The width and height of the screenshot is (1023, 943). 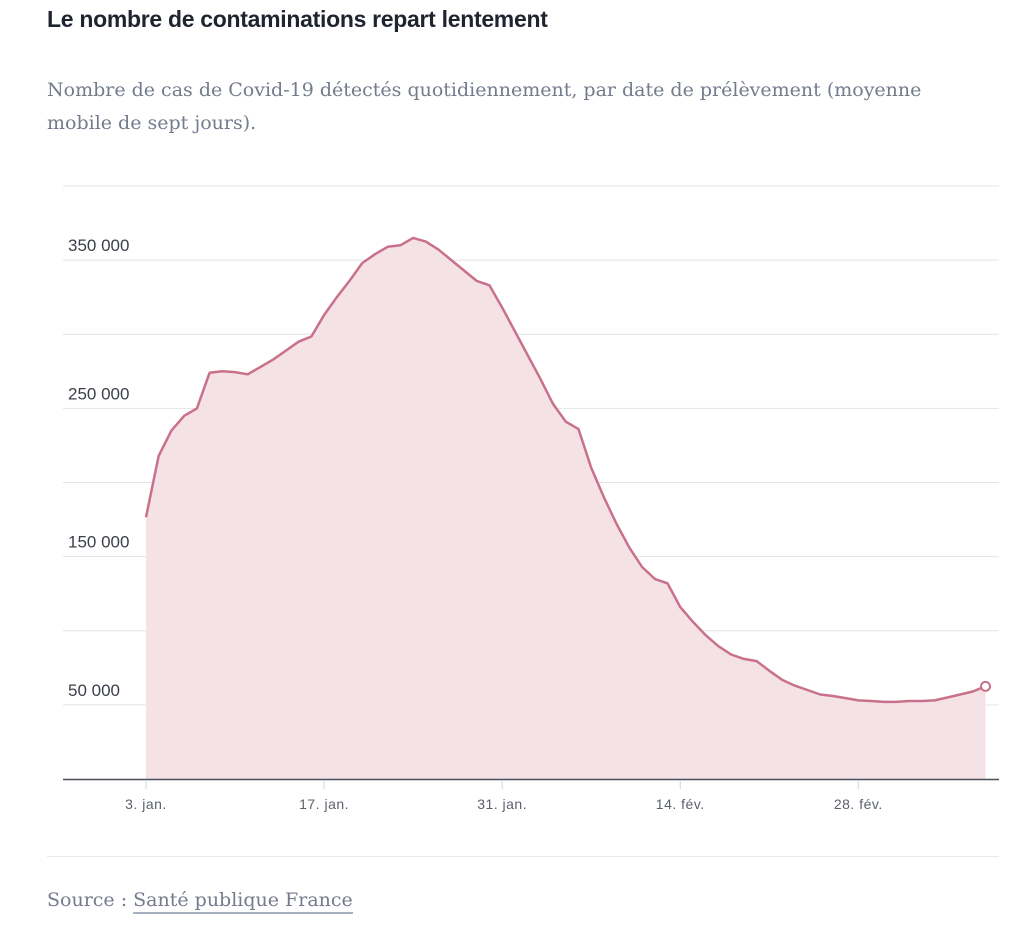 I want to click on end-point-marker, so click(x=986, y=686).